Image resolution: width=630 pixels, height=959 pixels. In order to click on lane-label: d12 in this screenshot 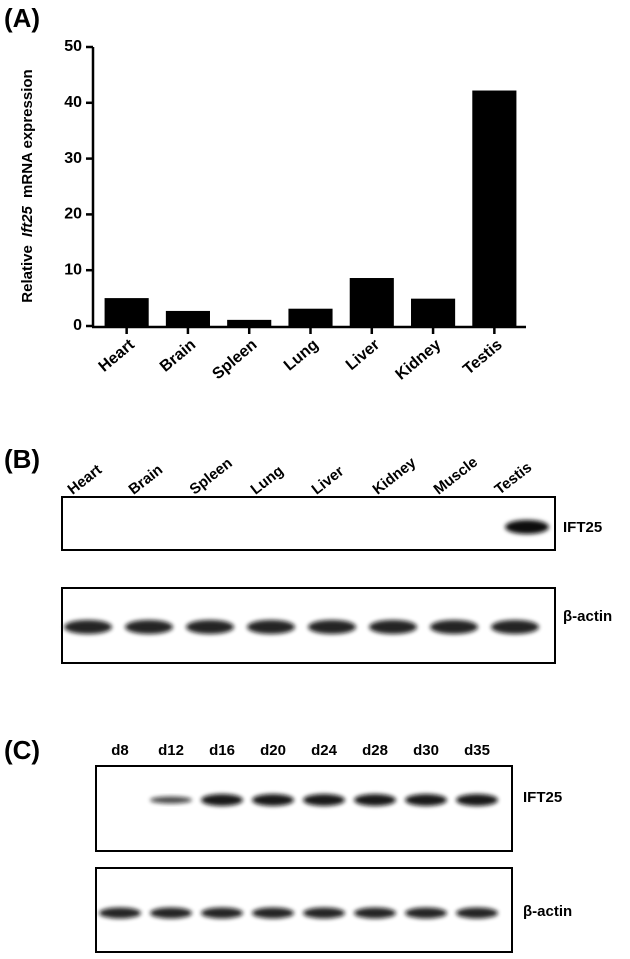, I will do `click(171, 750)`.